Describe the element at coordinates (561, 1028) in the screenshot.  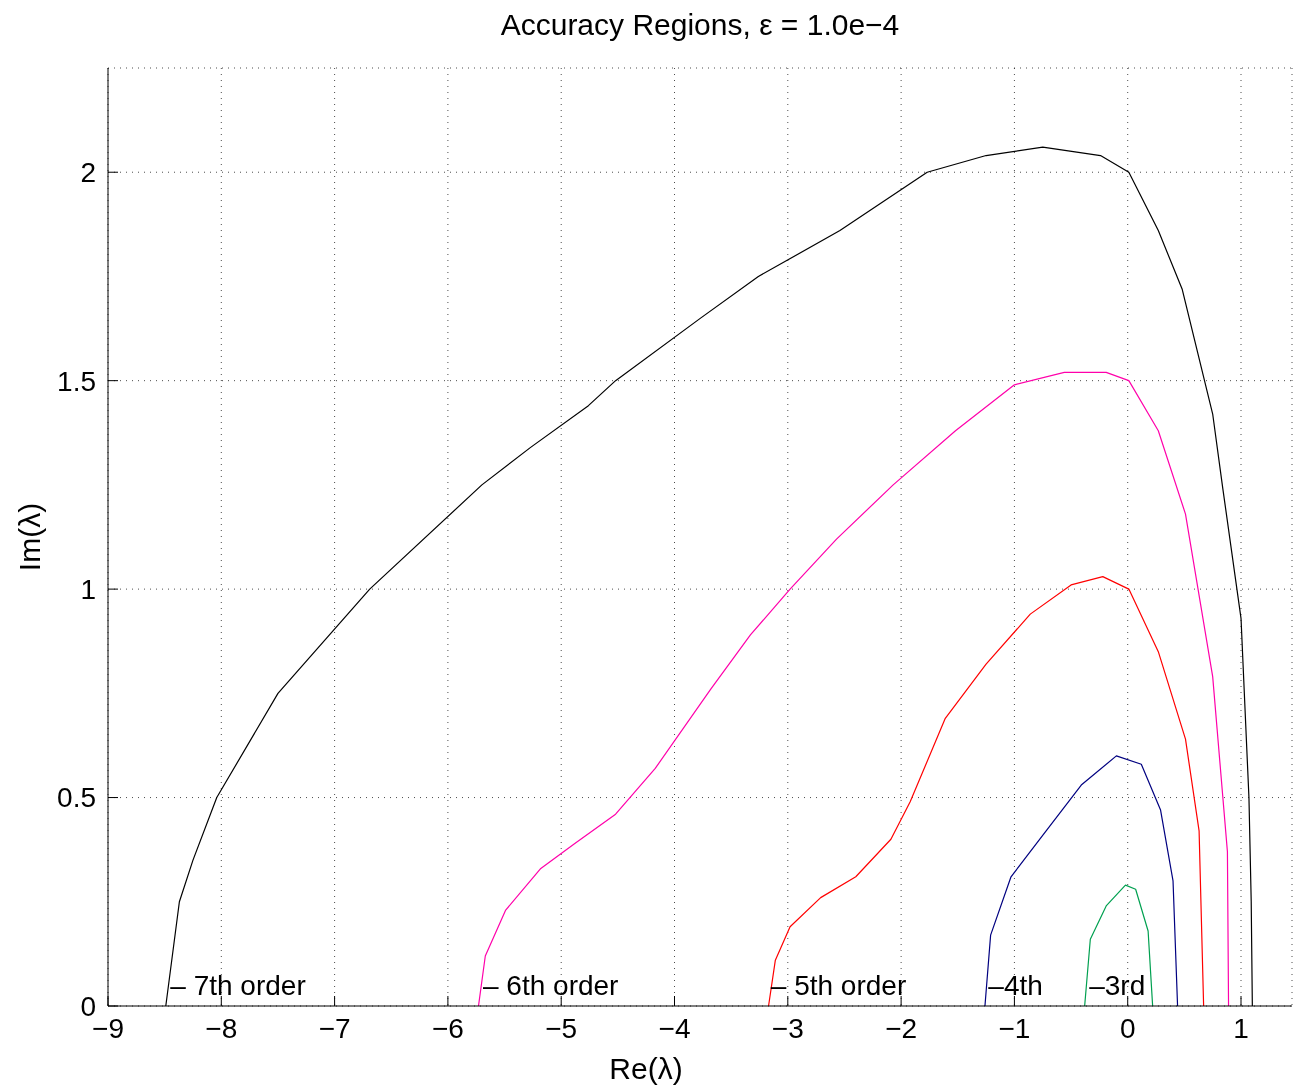
I see `x-tick-label: −5` at that location.